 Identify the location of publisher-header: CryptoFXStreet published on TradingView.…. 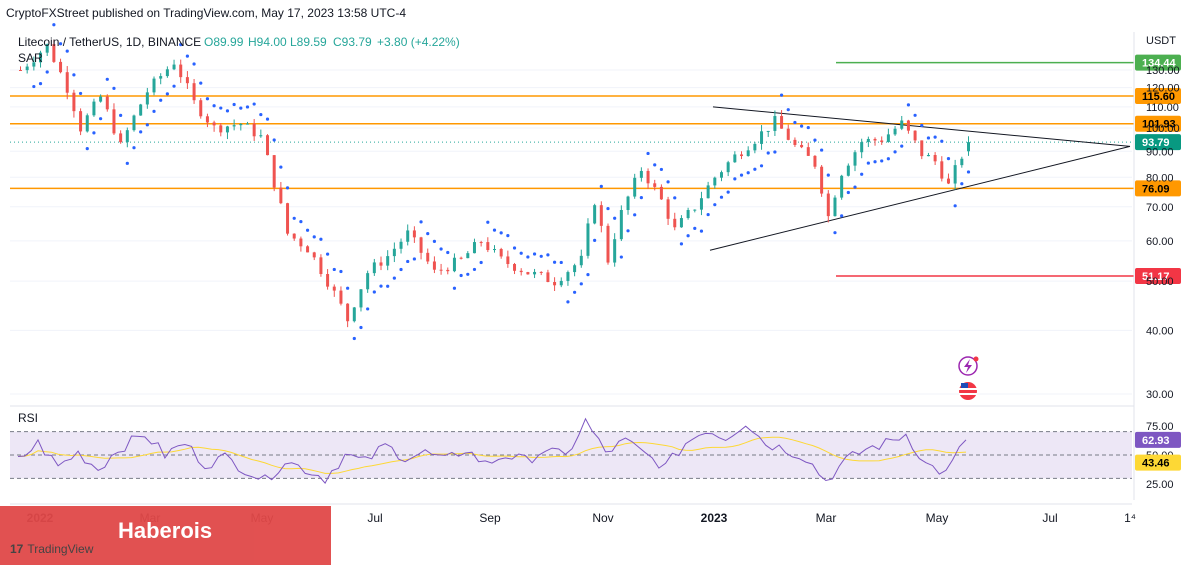
(206, 13).